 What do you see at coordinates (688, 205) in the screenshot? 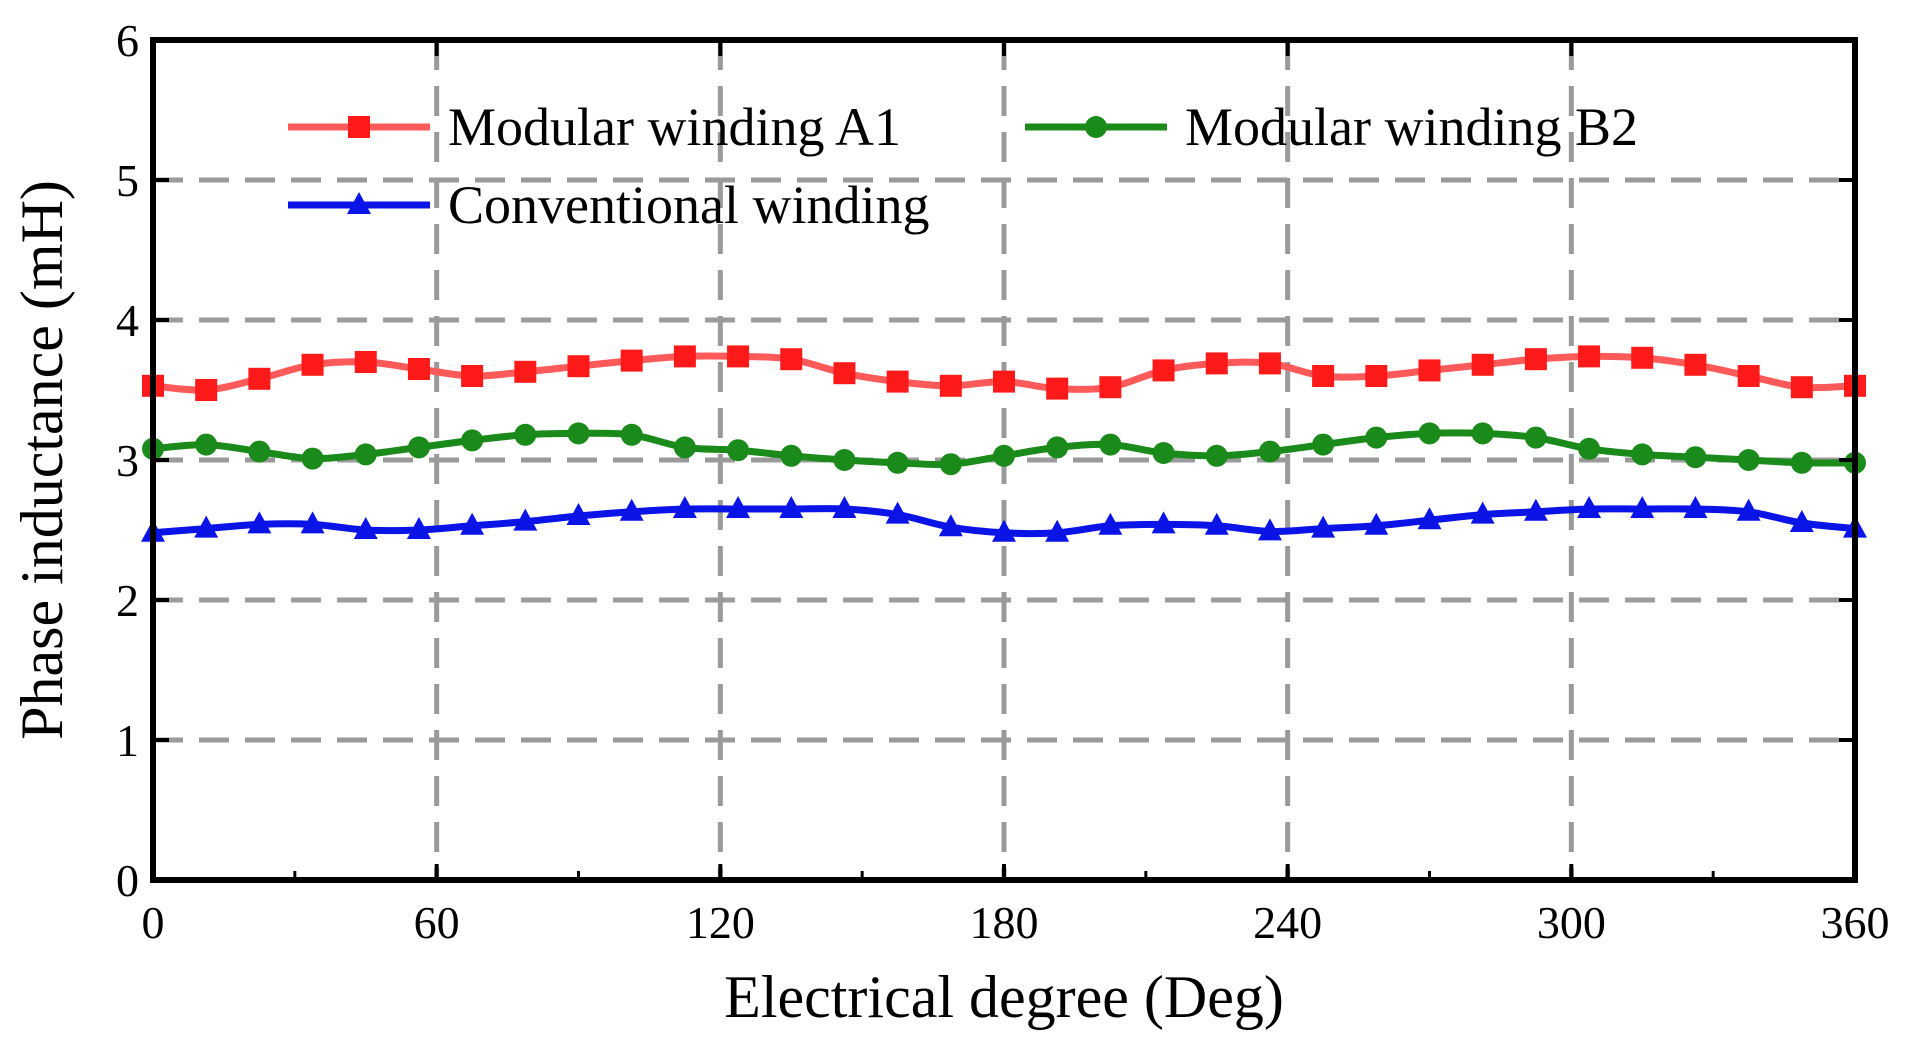
I see `legend-label: Conventional winding` at bounding box center [688, 205].